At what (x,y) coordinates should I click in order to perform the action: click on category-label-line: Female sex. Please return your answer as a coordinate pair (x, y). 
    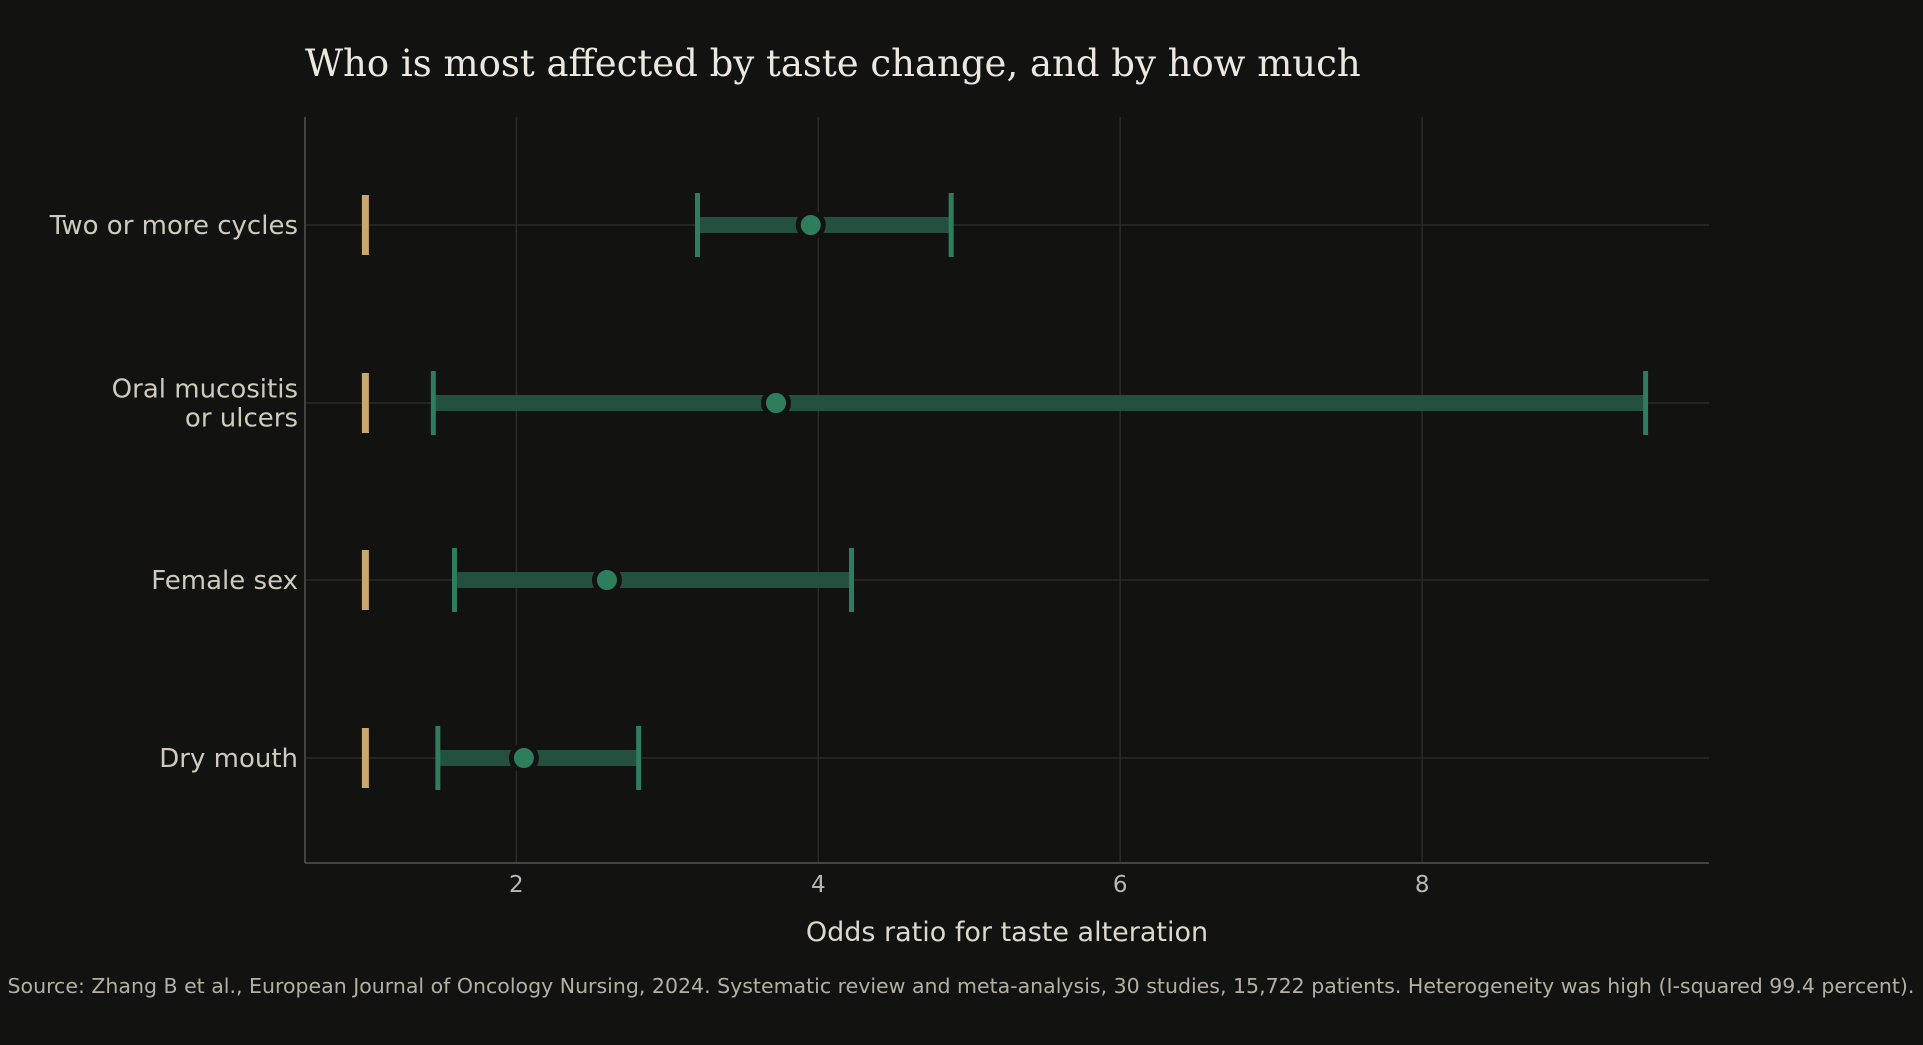
    Looking at the image, I should click on (224, 581).